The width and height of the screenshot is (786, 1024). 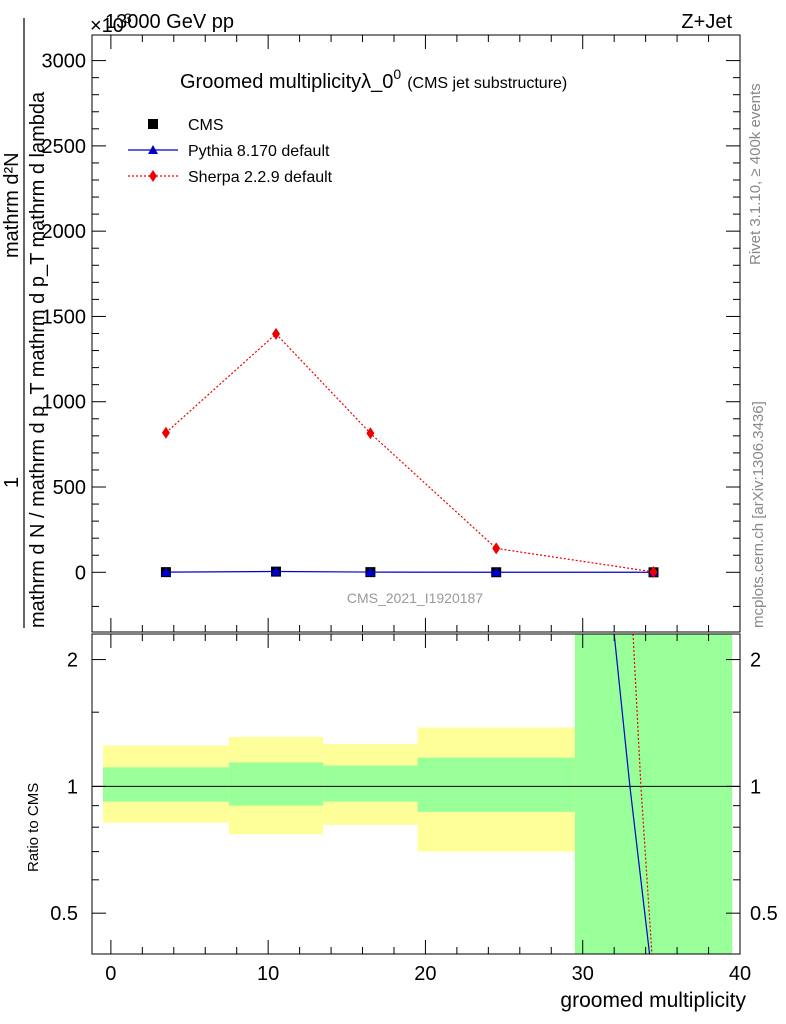 What do you see at coordinates (64, 232) in the screenshot?
I see `main-ytick-label: 2000` at bounding box center [64, 232].